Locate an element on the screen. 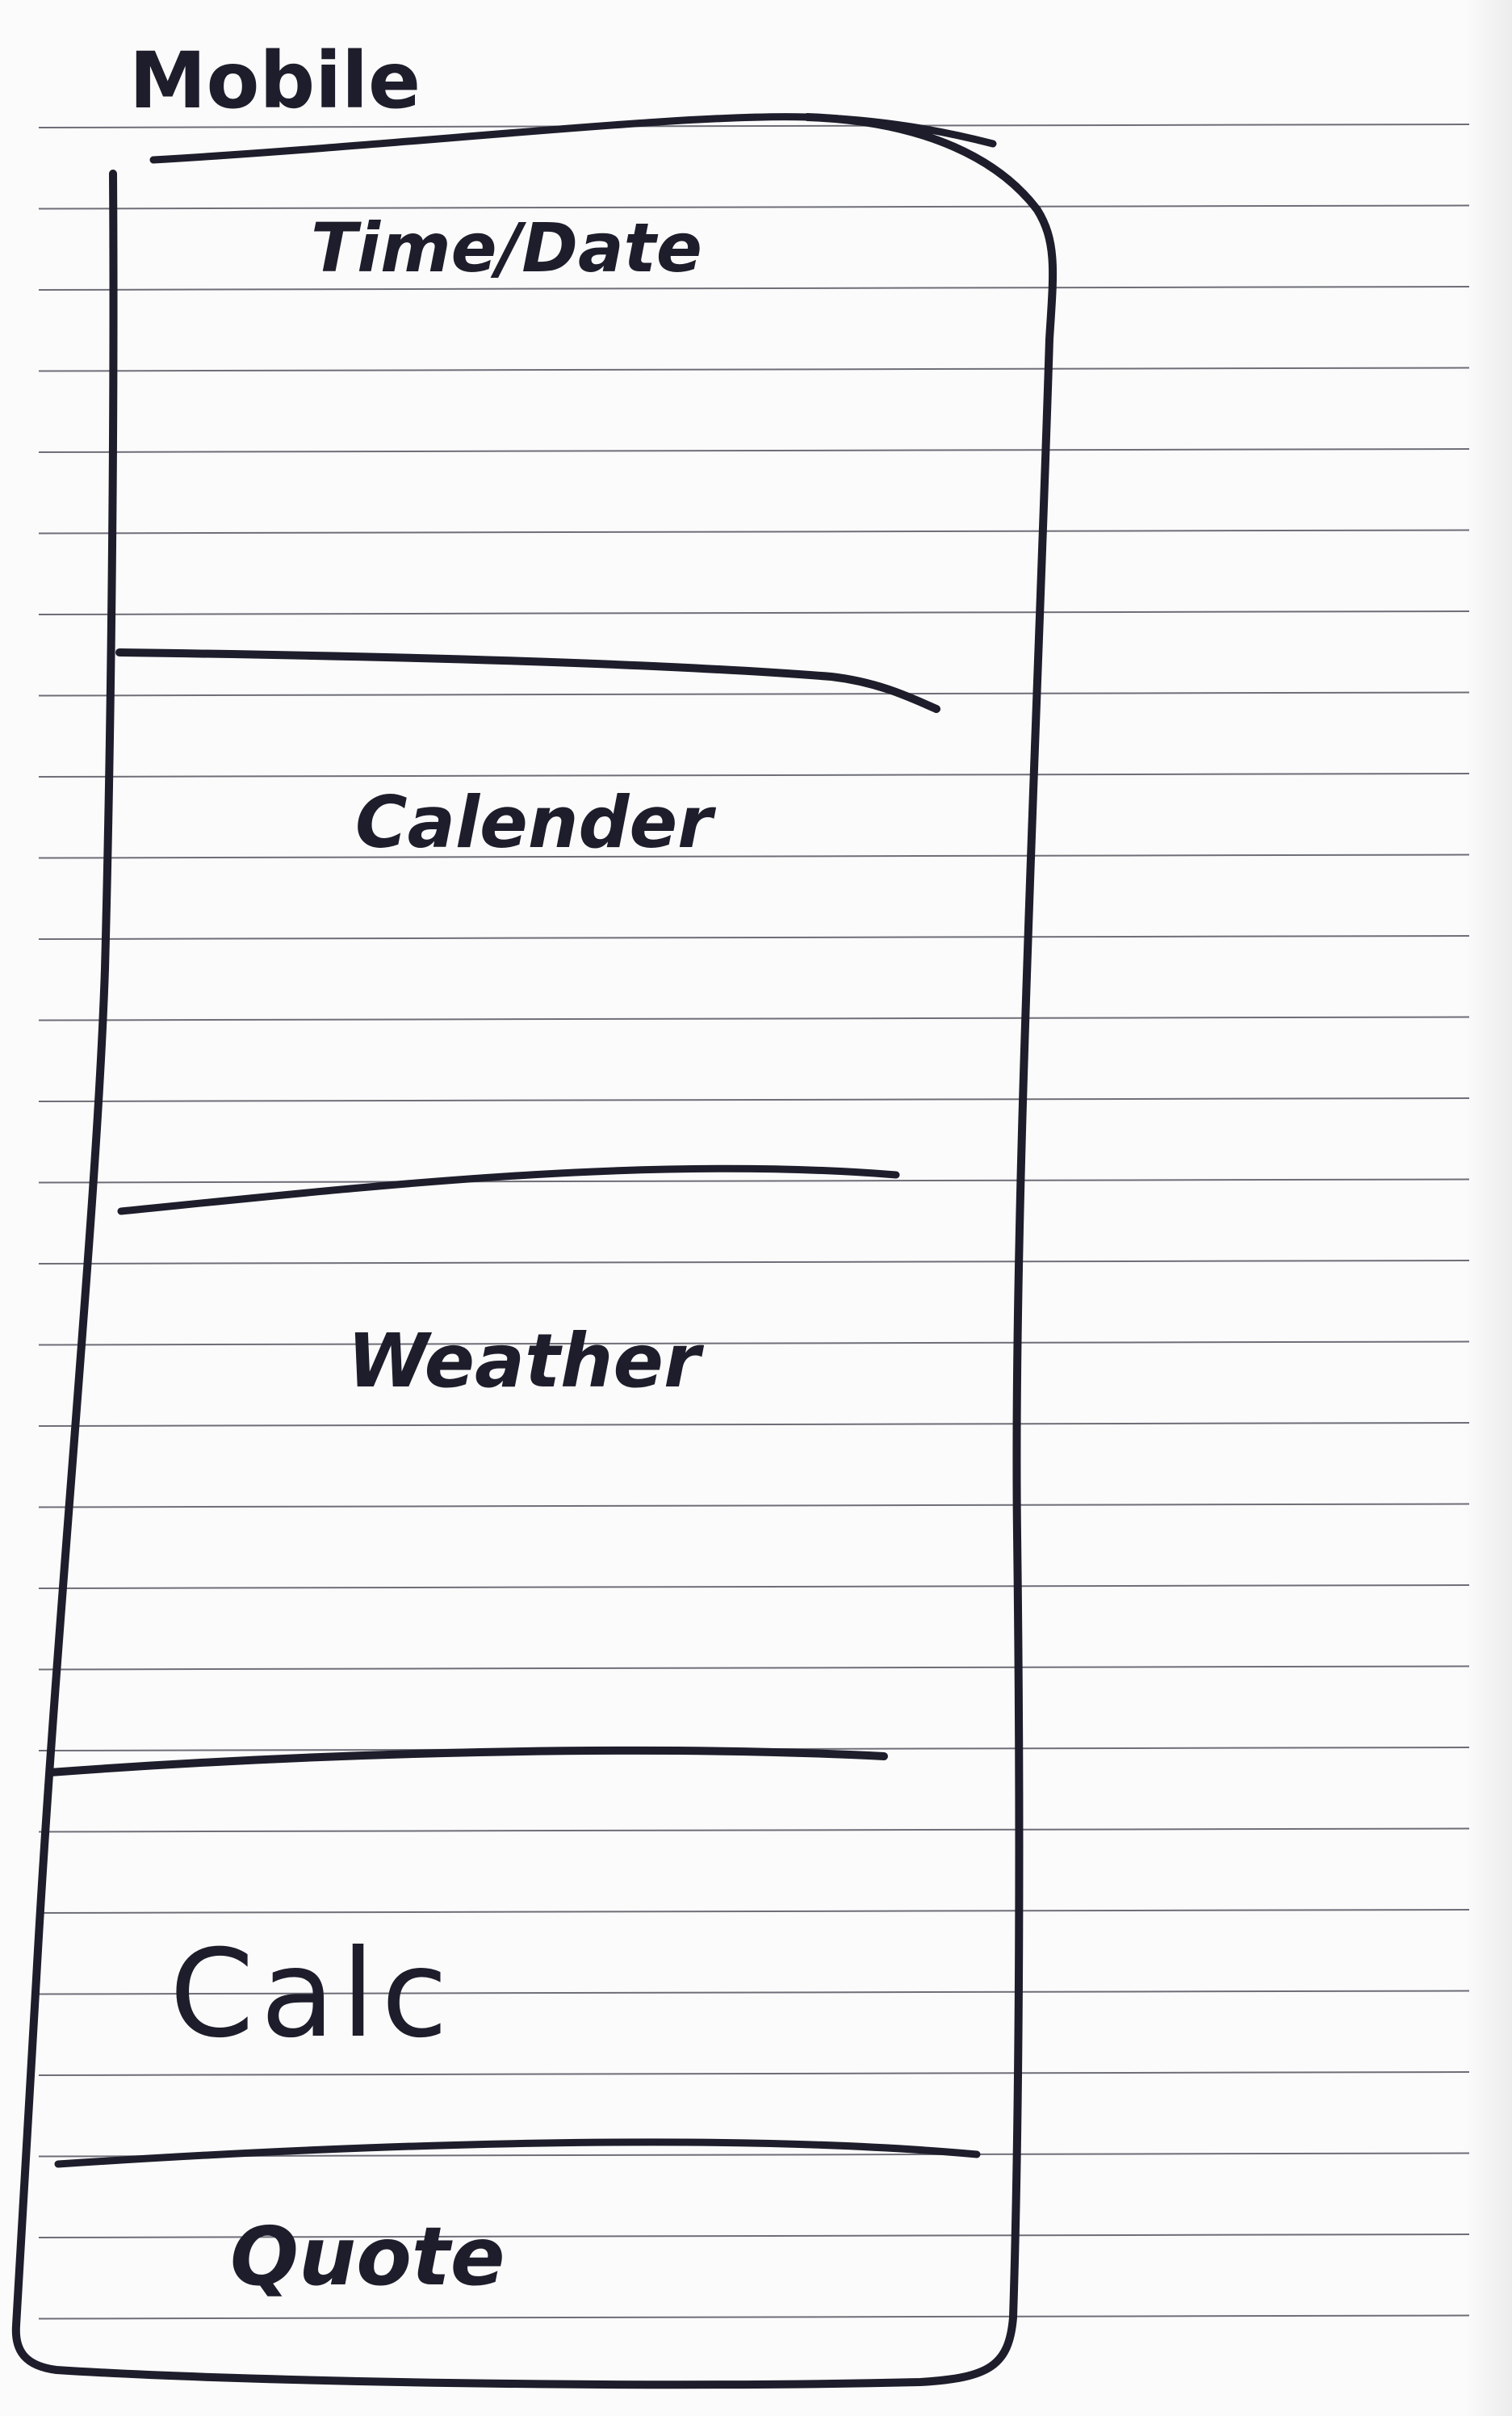 This screenshot has width=1512, height=2416. divider-weather-calc is located at coordinates (467, 1761).